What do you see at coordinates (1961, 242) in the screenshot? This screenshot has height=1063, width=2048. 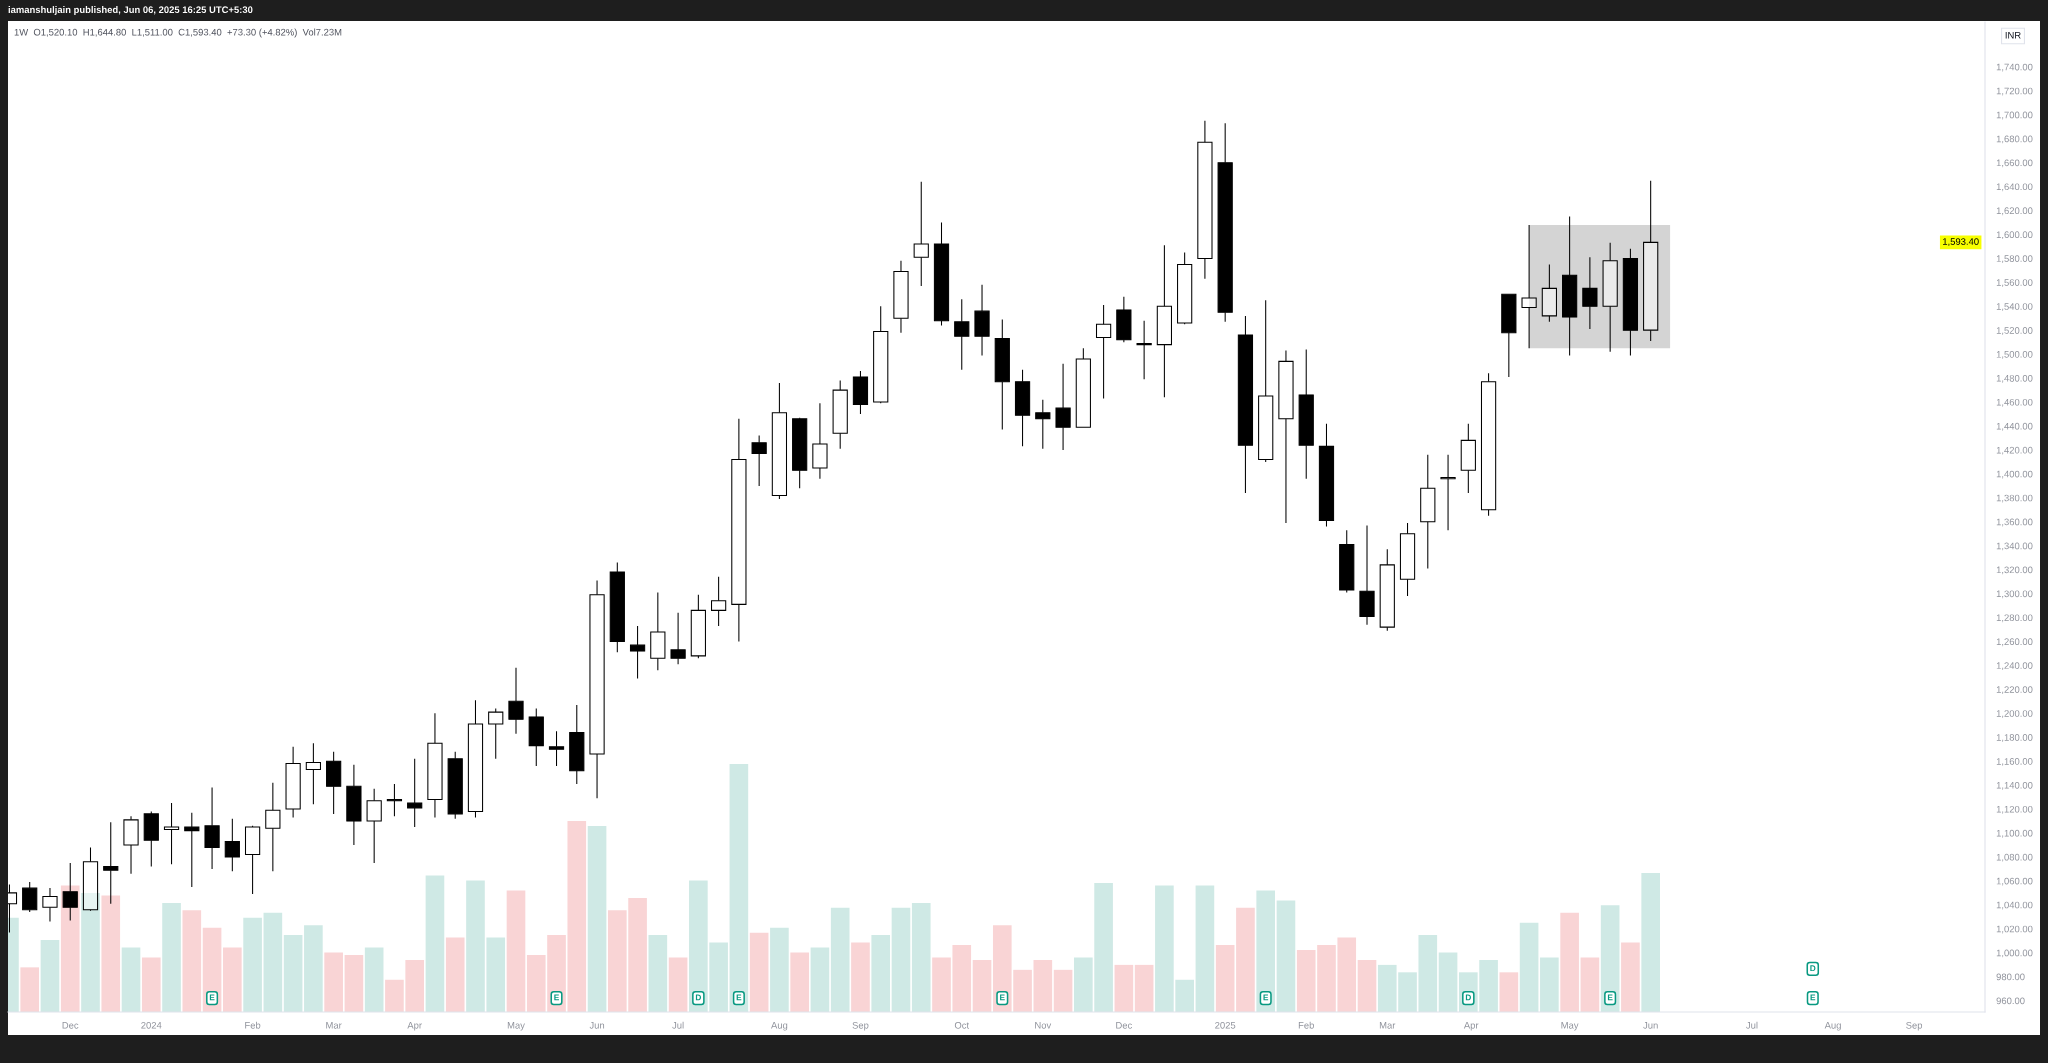 I see `annotation: 1,593.40` at bounding box center [1961, 242].